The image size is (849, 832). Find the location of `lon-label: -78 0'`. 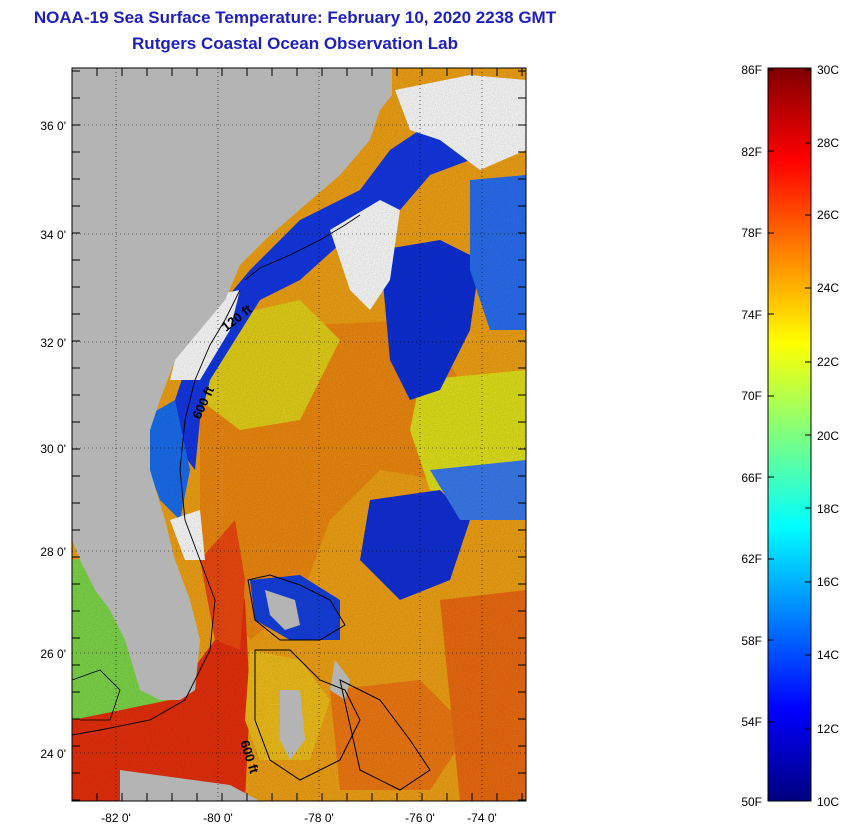

lon-label: -78 0' is located at coordinates (319, 818).